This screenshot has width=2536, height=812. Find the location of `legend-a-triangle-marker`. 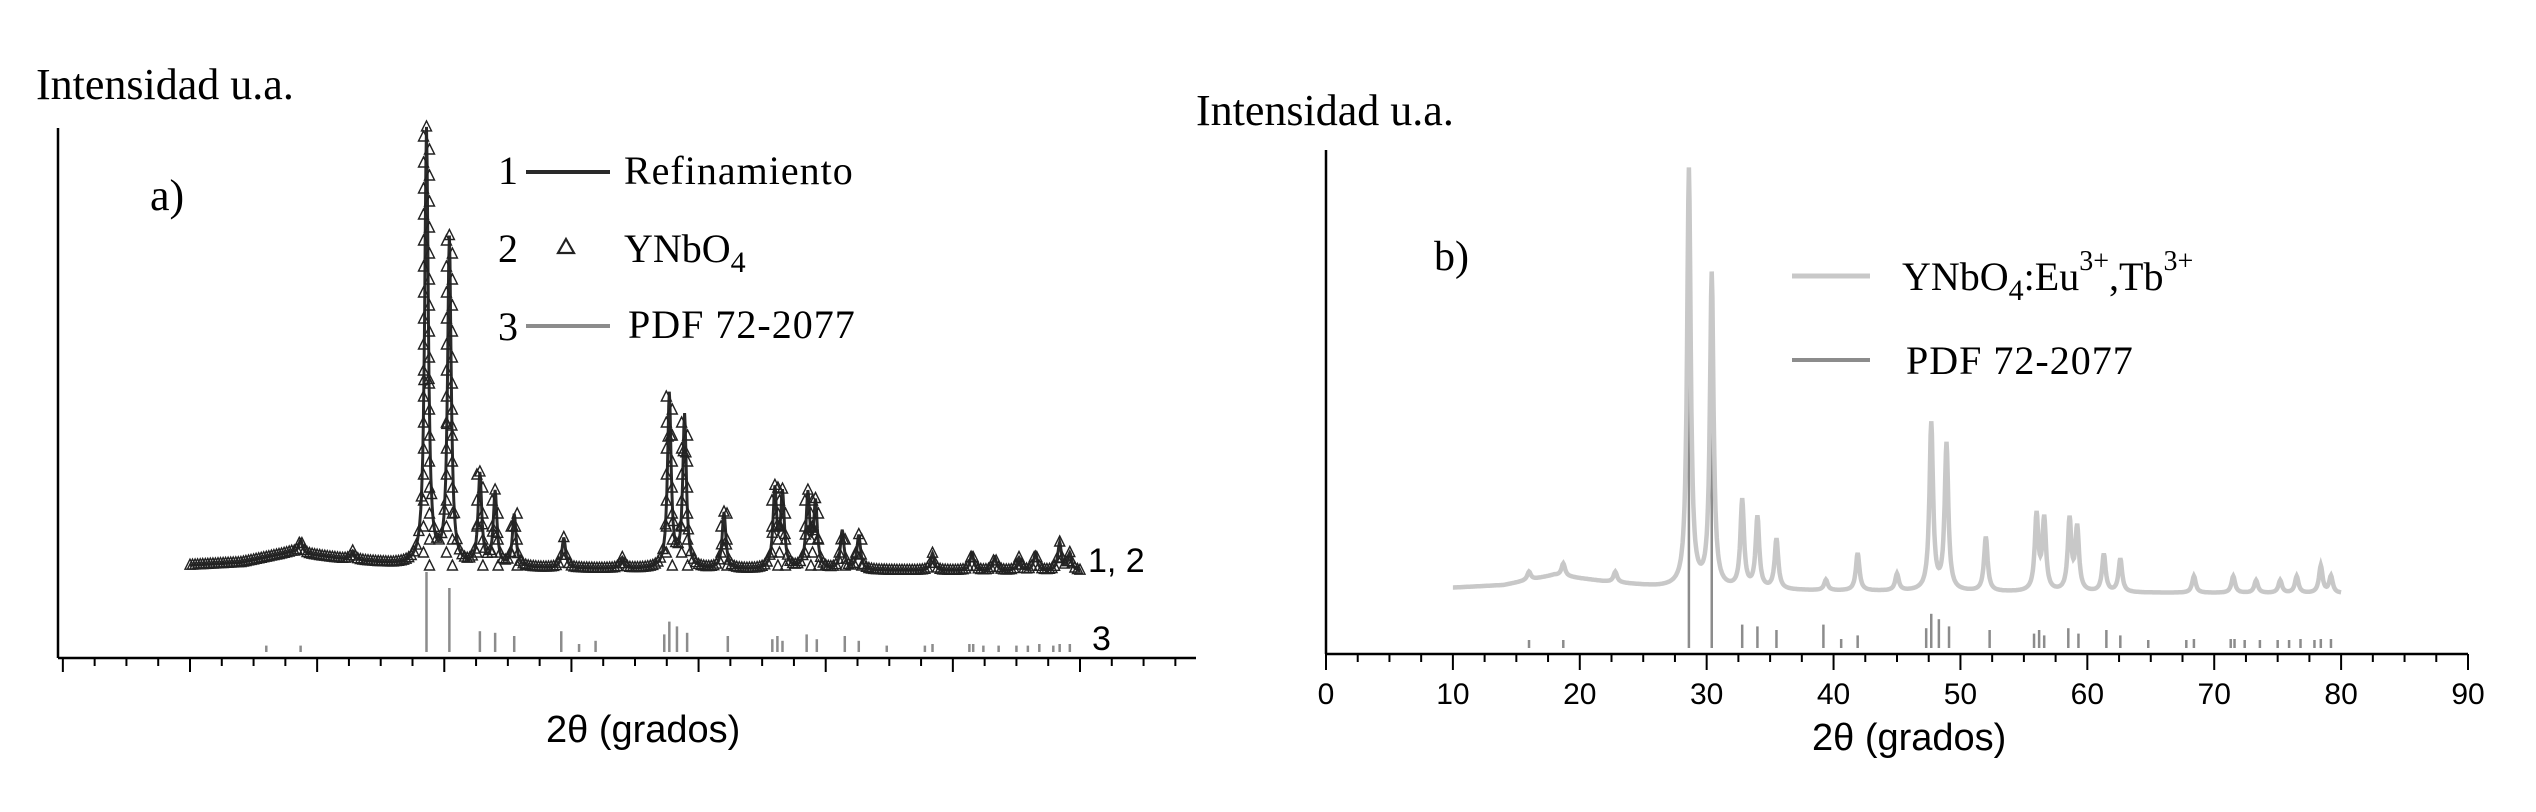

legend-a-triangle-marker is located at coordinates (566, 245).